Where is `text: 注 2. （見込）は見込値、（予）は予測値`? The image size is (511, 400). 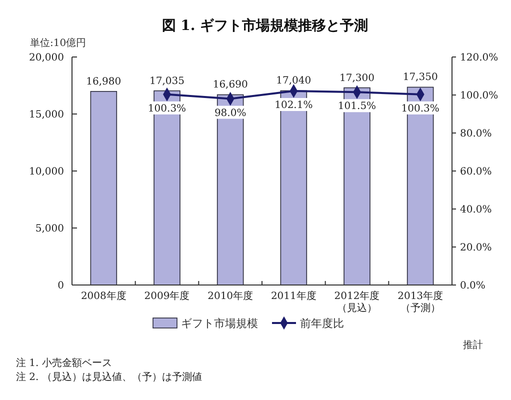
text: 注 2. （見込）は見込値、（予）は予測値 is located at coordinates (109, 377).